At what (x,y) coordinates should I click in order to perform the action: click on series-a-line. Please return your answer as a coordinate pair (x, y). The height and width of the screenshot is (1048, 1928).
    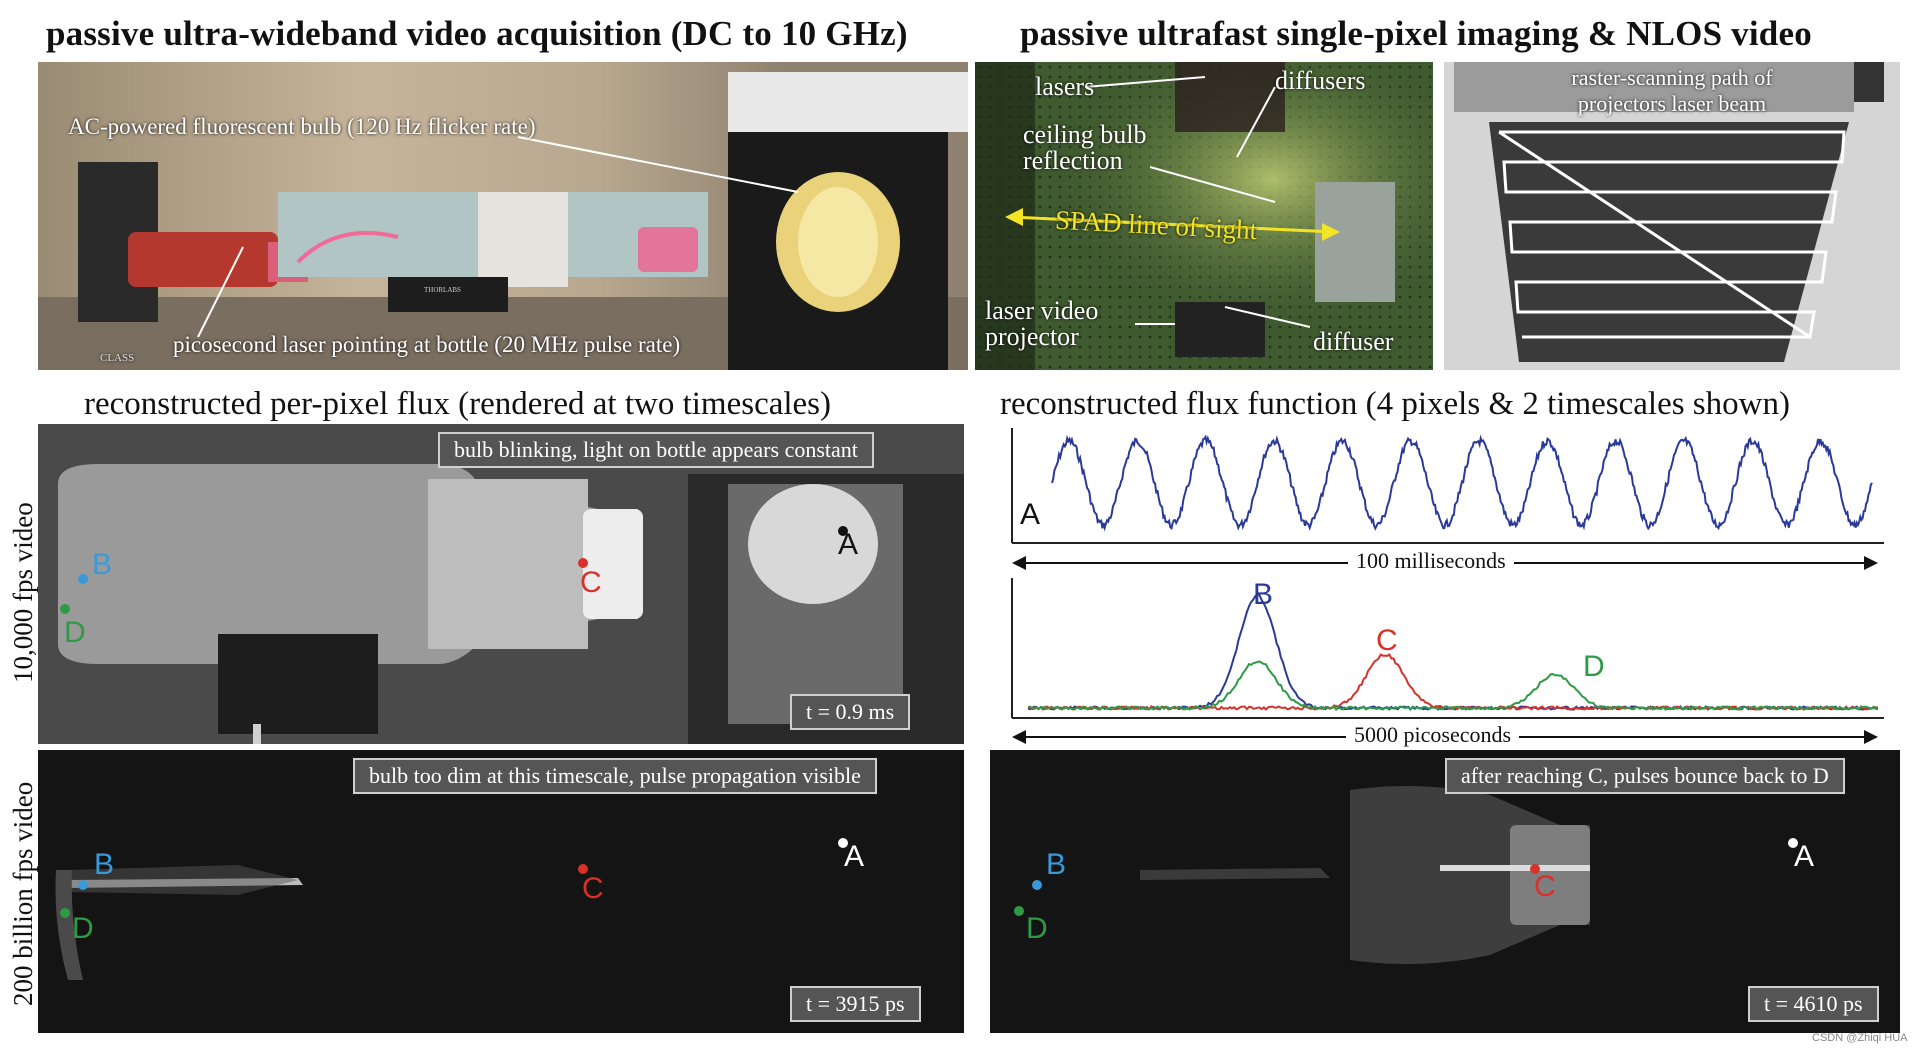
    Looking at the image, I should click on (1462, 483).